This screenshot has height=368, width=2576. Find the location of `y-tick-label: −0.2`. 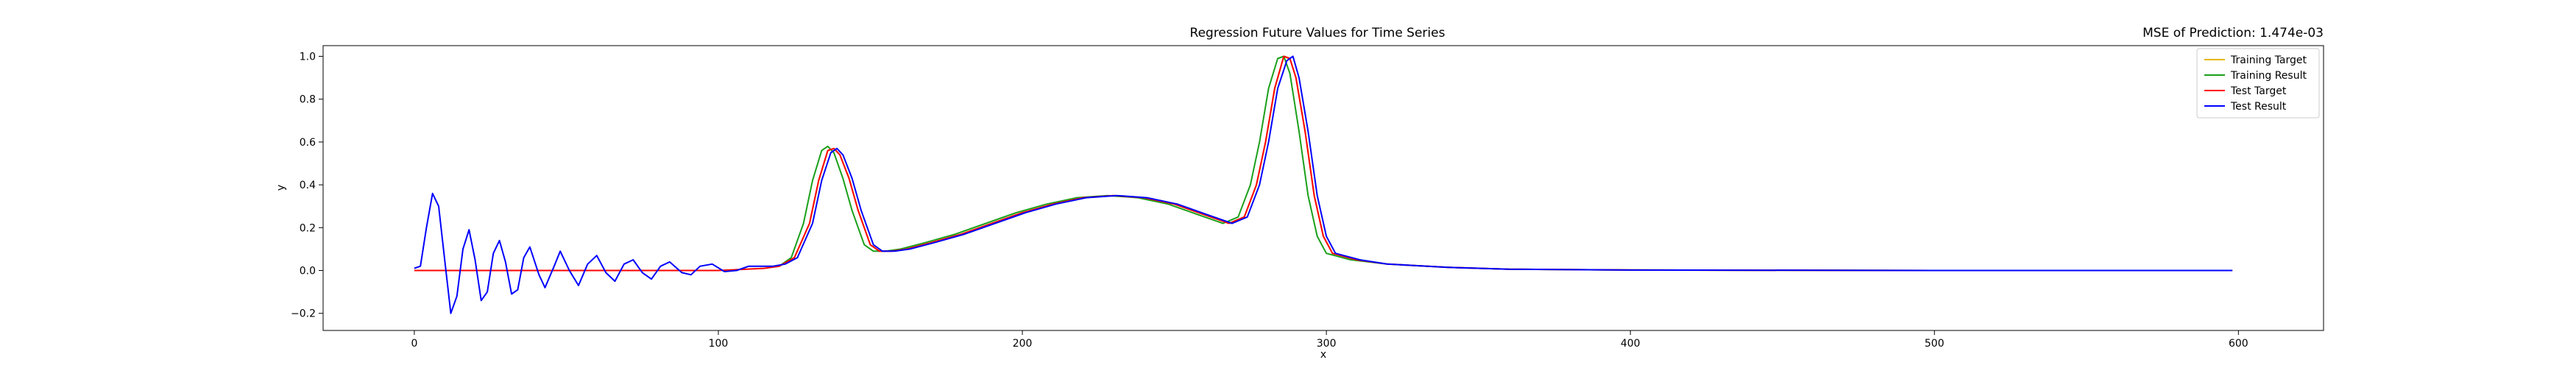

y-tick-label: −0.2 is located at coordinates (303, 314).